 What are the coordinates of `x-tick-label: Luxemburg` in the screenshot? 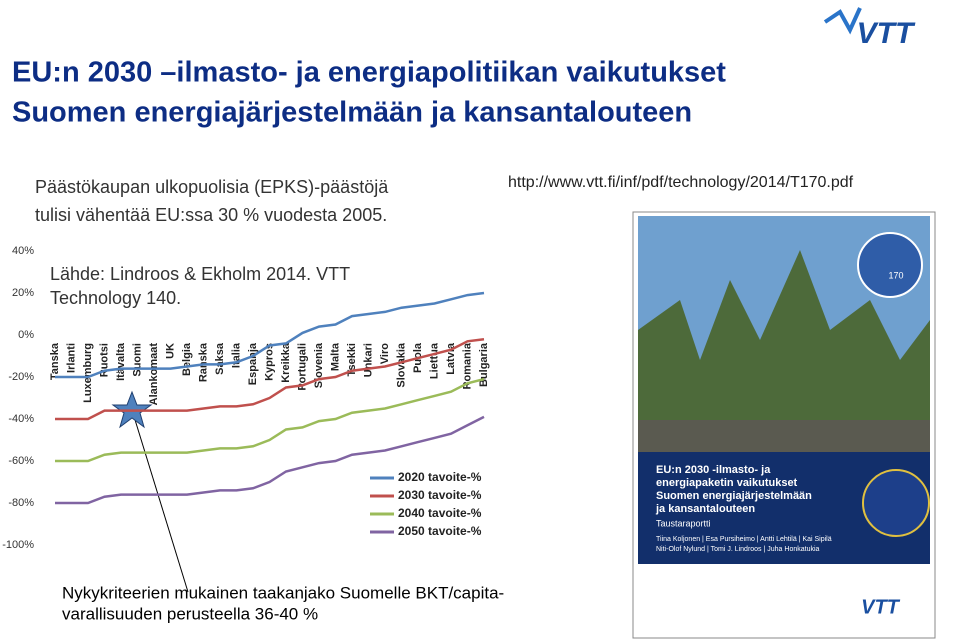 It's located at (88, 373).